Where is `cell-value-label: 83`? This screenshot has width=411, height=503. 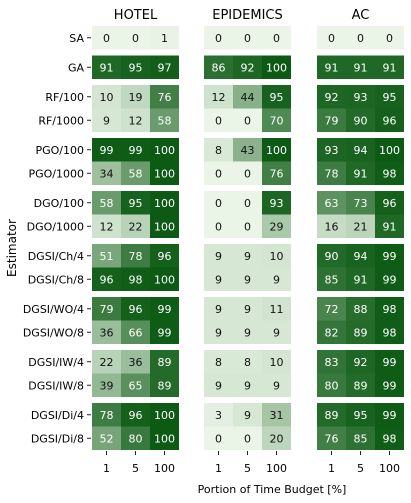
cell-value-label: 83 is located at coordinates (332, 362).